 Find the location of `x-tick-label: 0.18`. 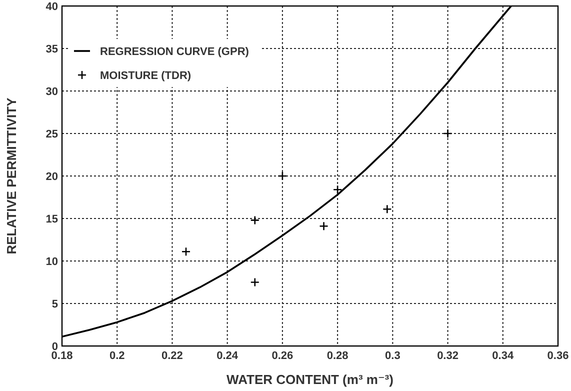

x-tick-label: 0.18 is located at coordinates (62, 356).